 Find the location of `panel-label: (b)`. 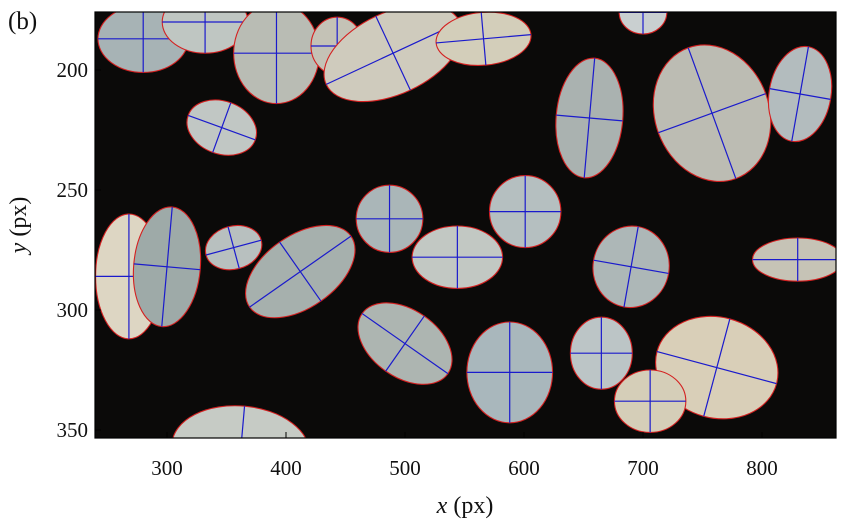

panel-label: (b) is located at coordinates (22, 21).